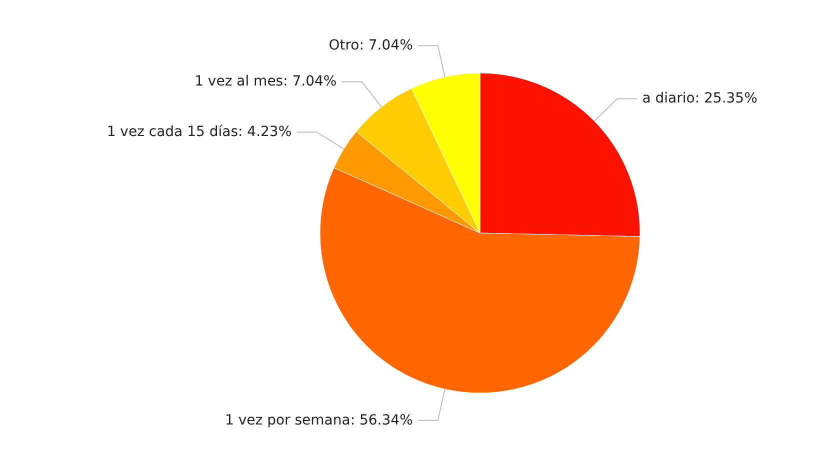  What do you see at coordinates (265, 82) in the screenshot?
I see `slice-label: 1 vez al mes: 7.04%` at bounding box center [265, 82].